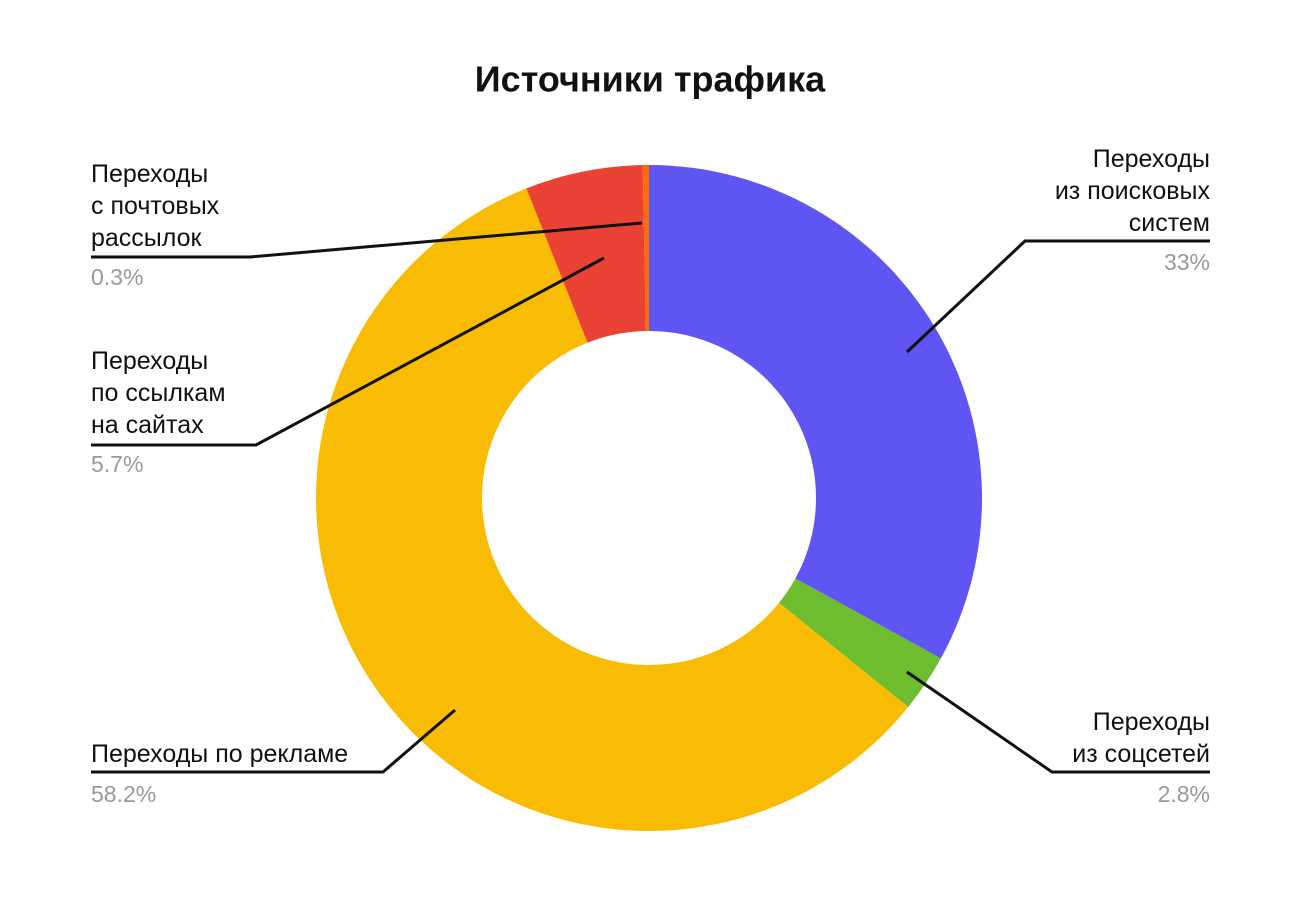 This screenshot has height=900, width=1300. I want to click on slice-label: Переходы с почтовых рассылок, so click(155, 206).